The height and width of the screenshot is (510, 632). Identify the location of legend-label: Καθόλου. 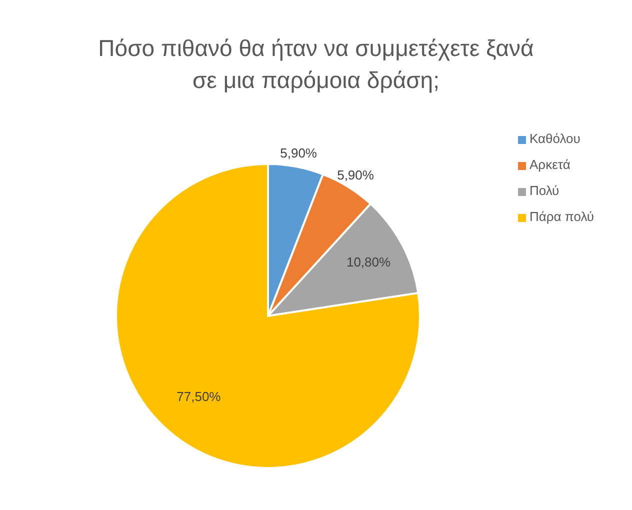
(555, 138).